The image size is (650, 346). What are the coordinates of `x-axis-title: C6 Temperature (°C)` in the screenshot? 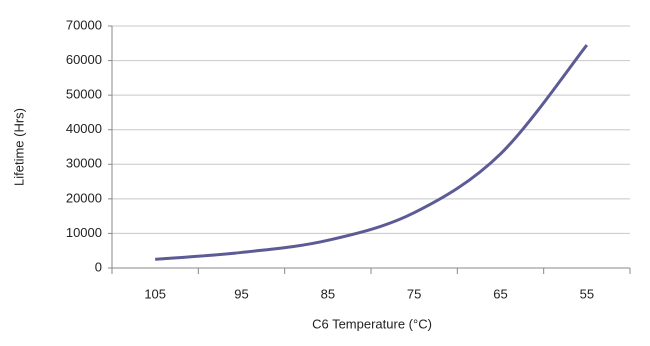 It's located at (372, 323).